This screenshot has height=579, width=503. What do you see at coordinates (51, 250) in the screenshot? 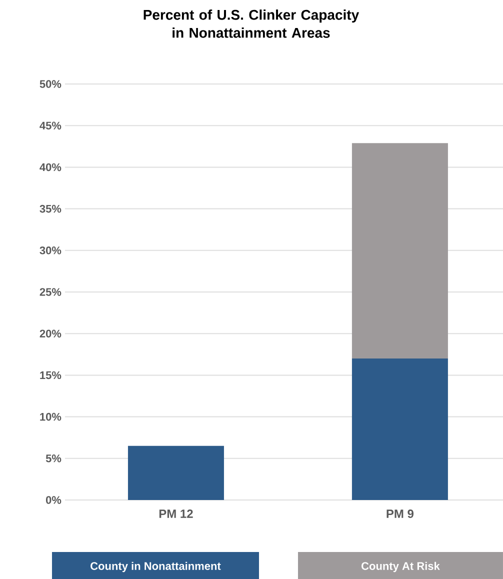
I see `y-tick-label: 30%` at bounding box center [51, 250].